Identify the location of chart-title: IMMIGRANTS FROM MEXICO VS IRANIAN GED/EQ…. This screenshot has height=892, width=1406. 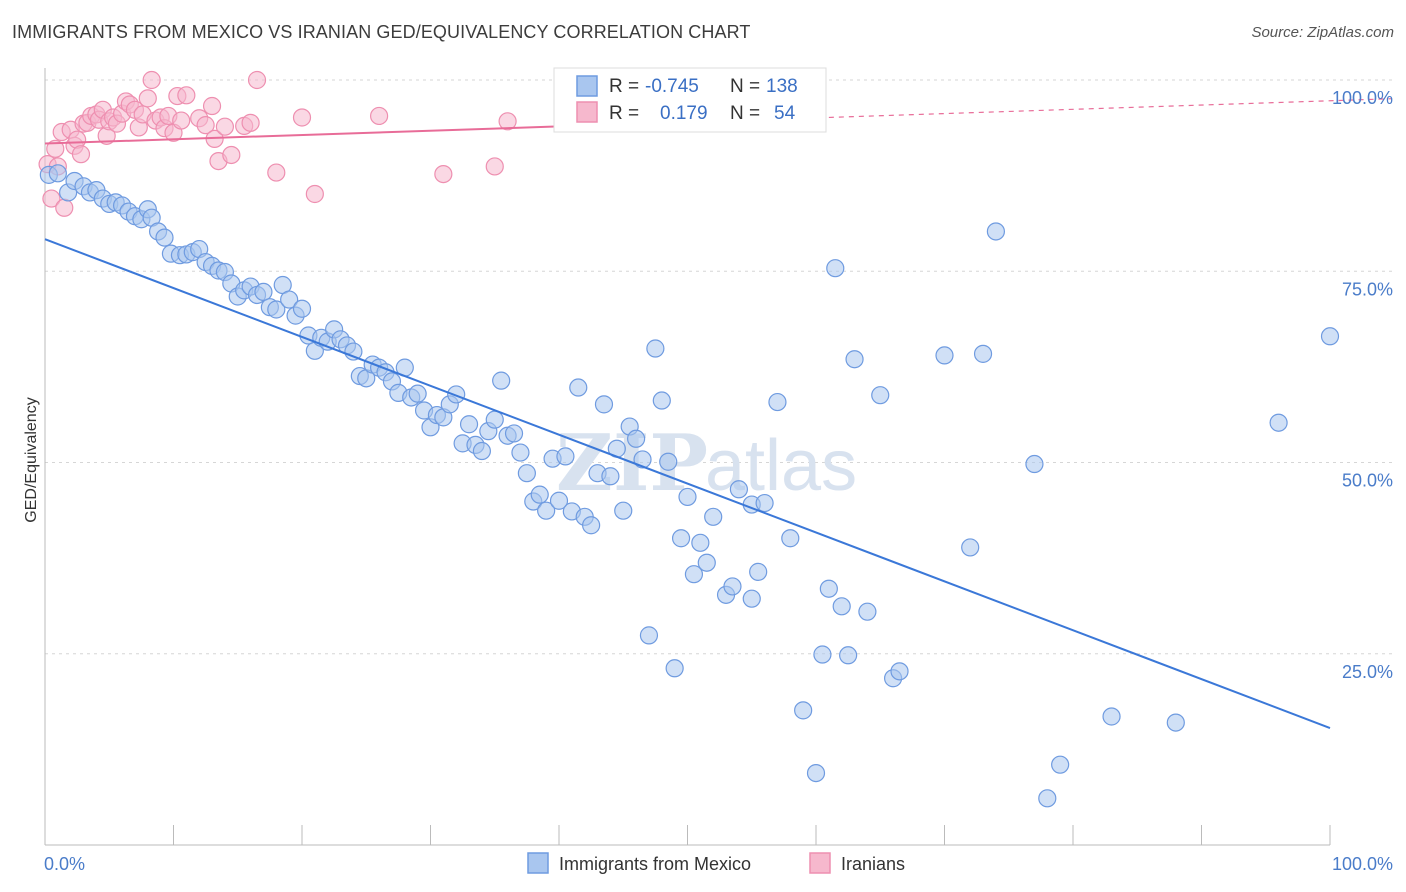
(381, 32).